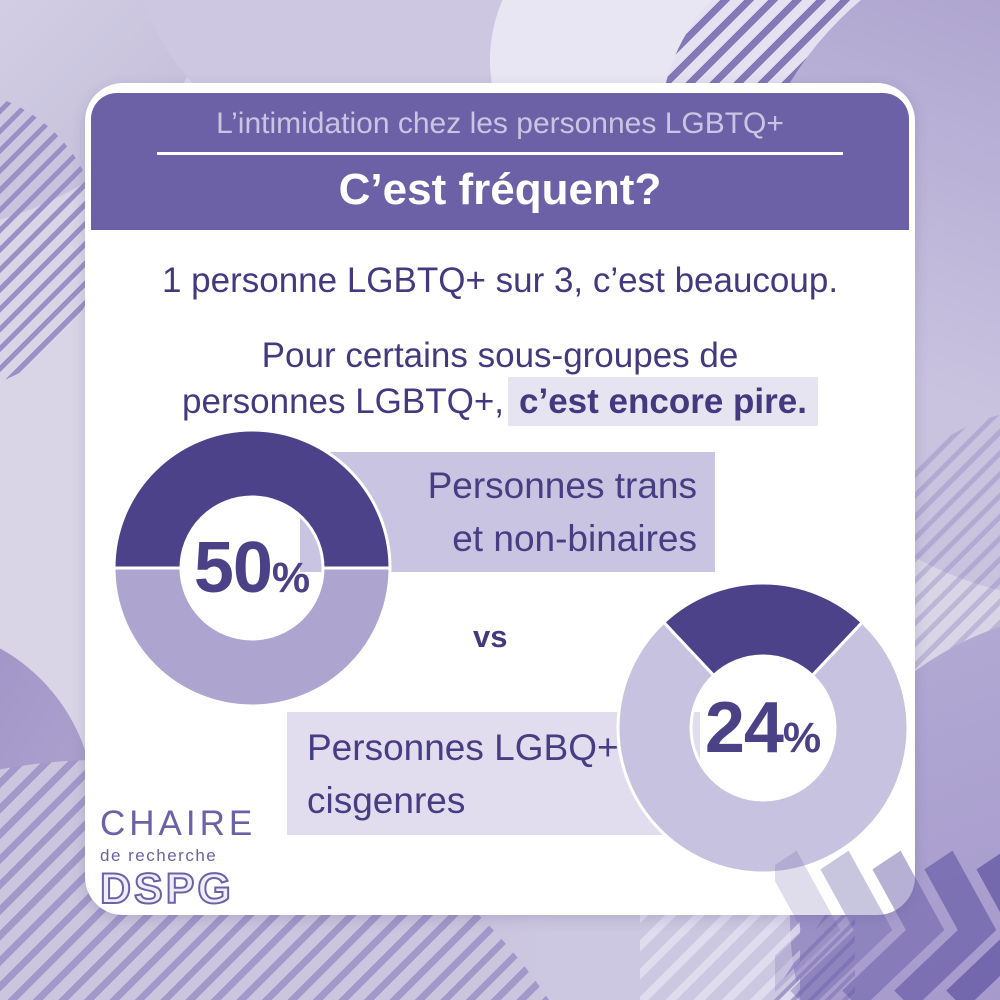 Image resolution: width=1000 pixels, height=1000 pixels. What do you see at coordinates (887, 925) in the screenshot?
I see `chevrons-right-icon` at bounding box center [887, 925].